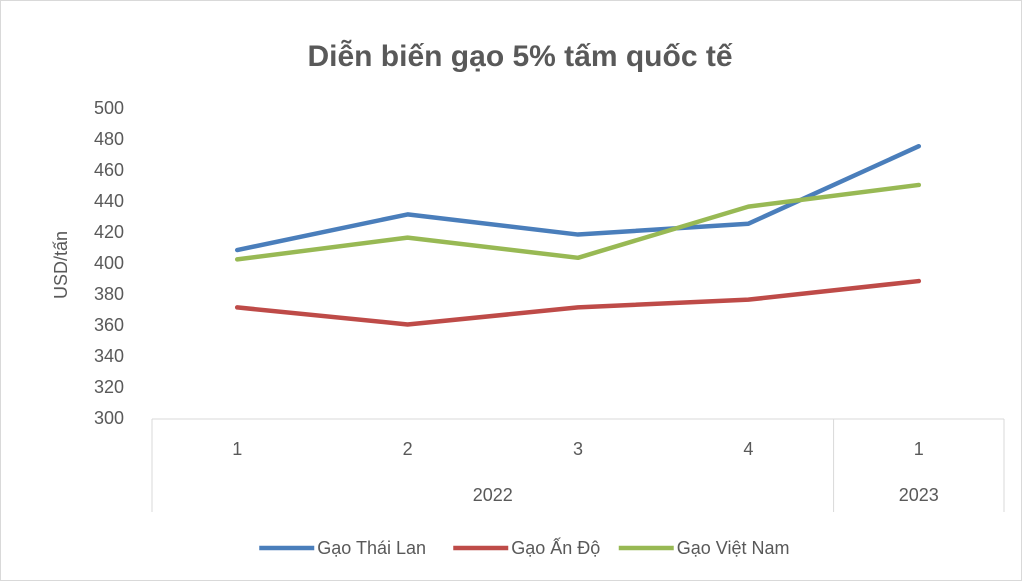  Describe the element at coordinates (578, 449) in the screenshot. I see `x-tick-label: 3` at that location.